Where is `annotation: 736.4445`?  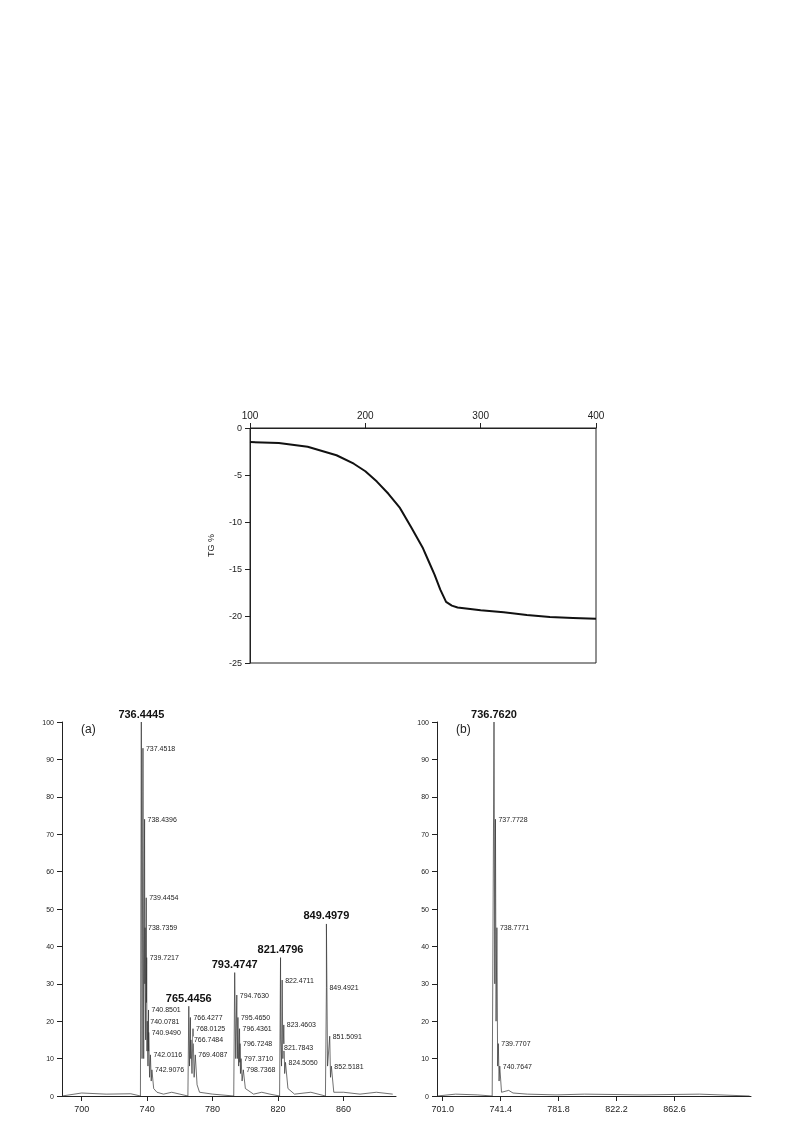
annotation: 736.4445 is located at coordinates (141, 713).